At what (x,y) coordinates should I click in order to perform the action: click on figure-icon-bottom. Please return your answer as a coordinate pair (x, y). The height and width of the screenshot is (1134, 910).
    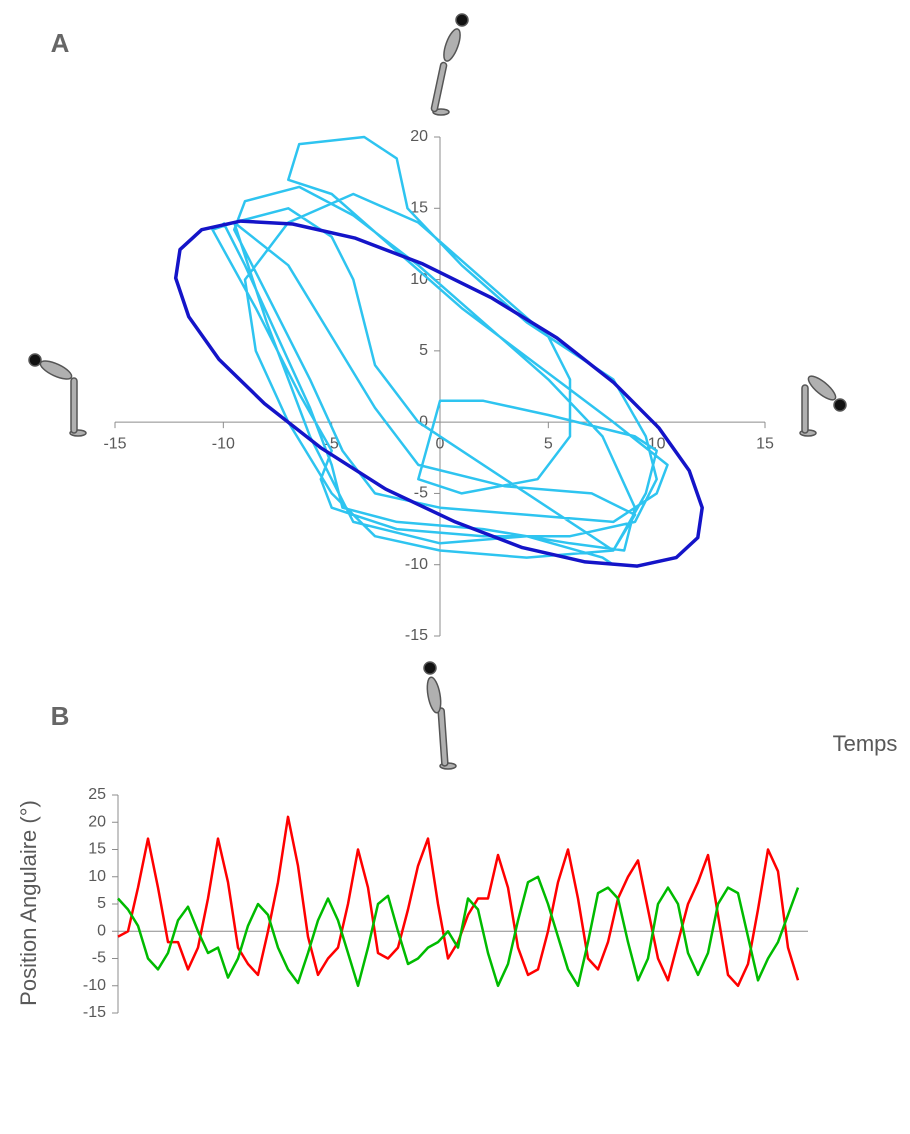
    Looking at the image, I should click on (440, 715).